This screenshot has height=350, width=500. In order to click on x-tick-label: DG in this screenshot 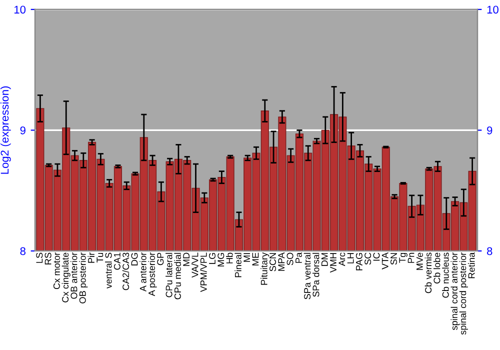, I will do `click(134, 259)`.